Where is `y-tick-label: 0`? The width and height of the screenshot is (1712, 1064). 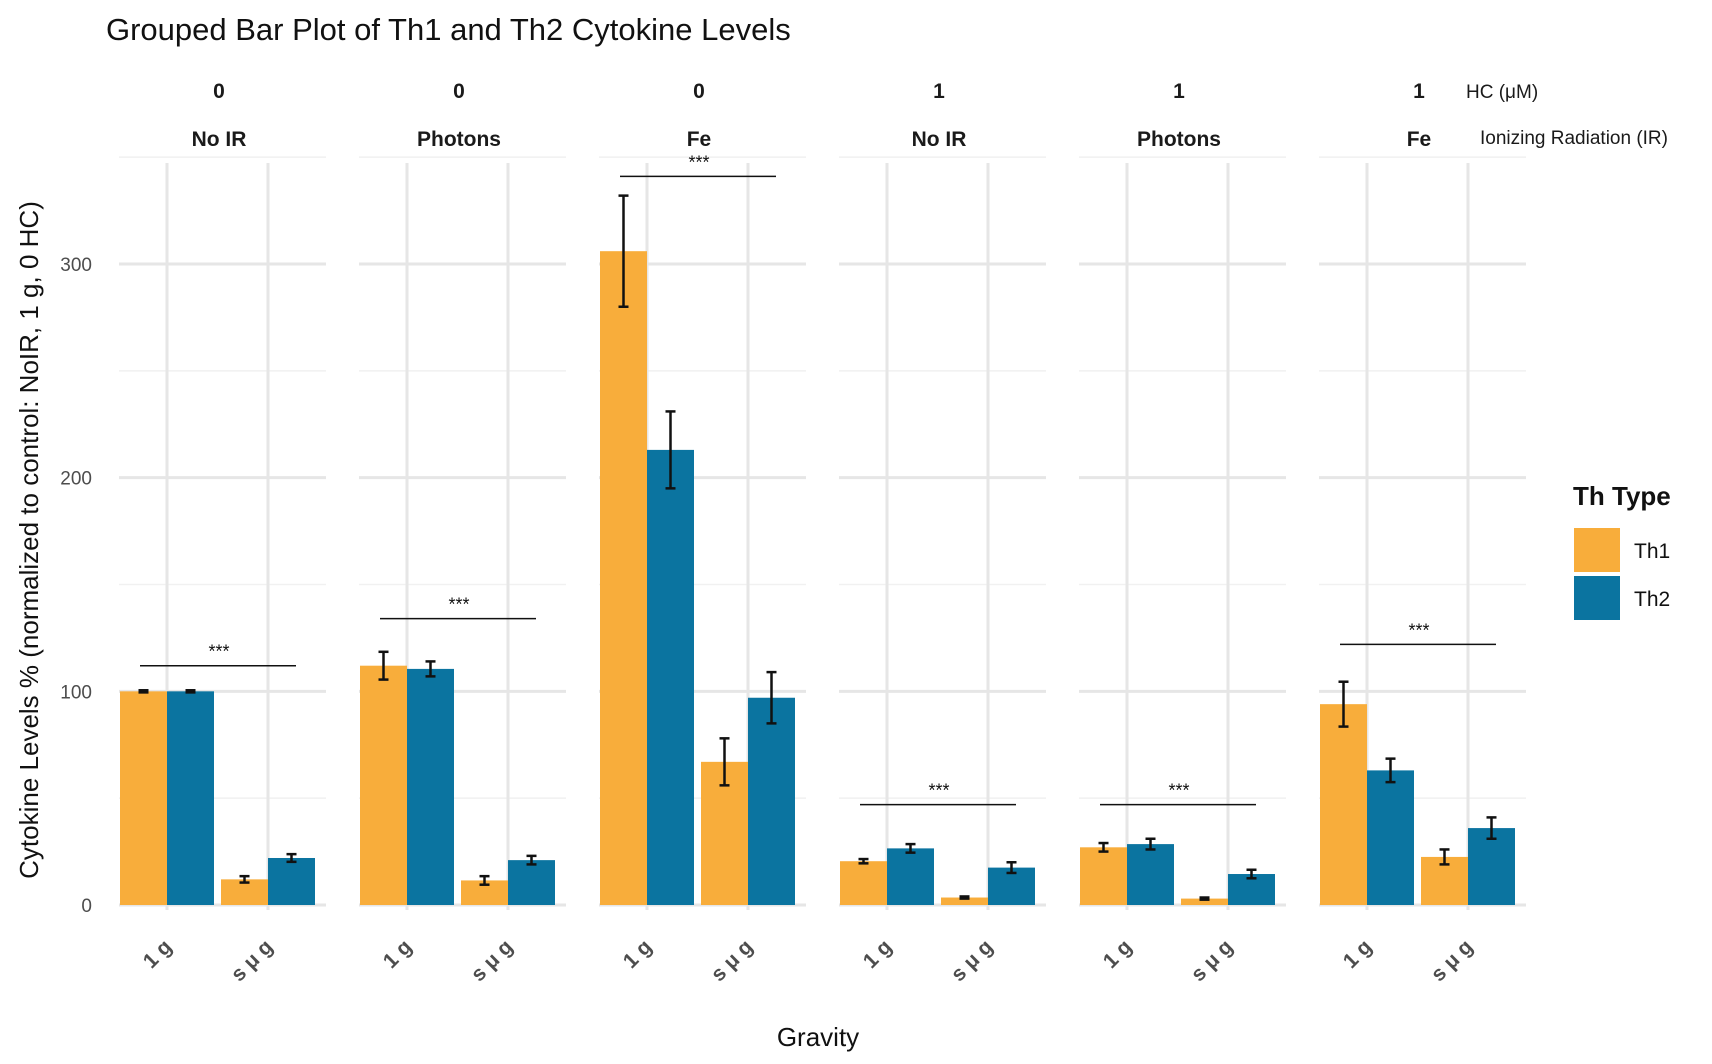 y-tick-label: 0 is located at coordinates (86, 906).